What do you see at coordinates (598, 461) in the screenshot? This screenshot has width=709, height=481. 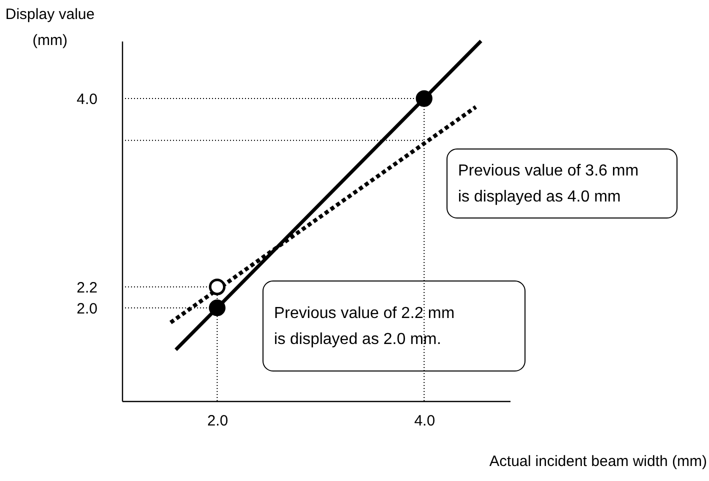 I see `x-axis-title: Actual incident beam width (mm)` at bounding box center [598, 461].